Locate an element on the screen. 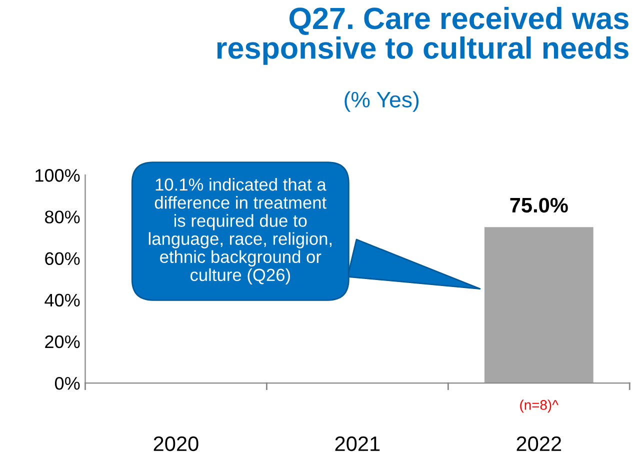  y-tick-label: 80% is located at coordinates (62, 217).